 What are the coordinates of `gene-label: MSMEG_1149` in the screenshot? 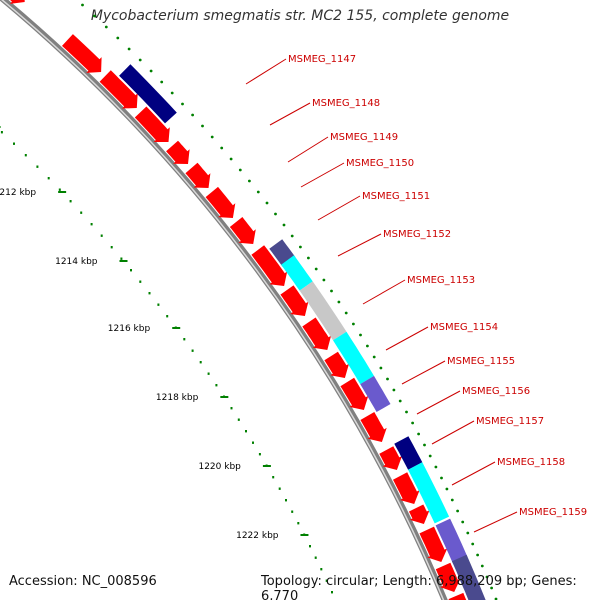 It's located at (364, 137).